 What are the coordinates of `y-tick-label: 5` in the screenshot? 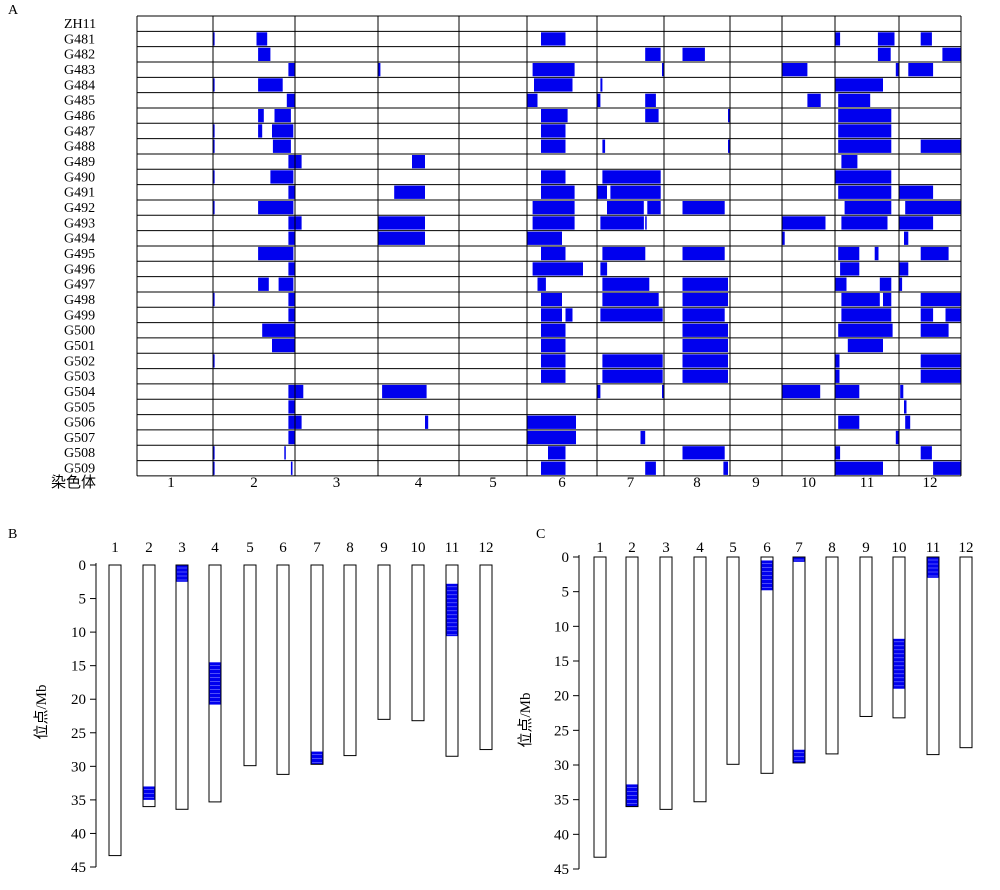 It's located at (83, 600).